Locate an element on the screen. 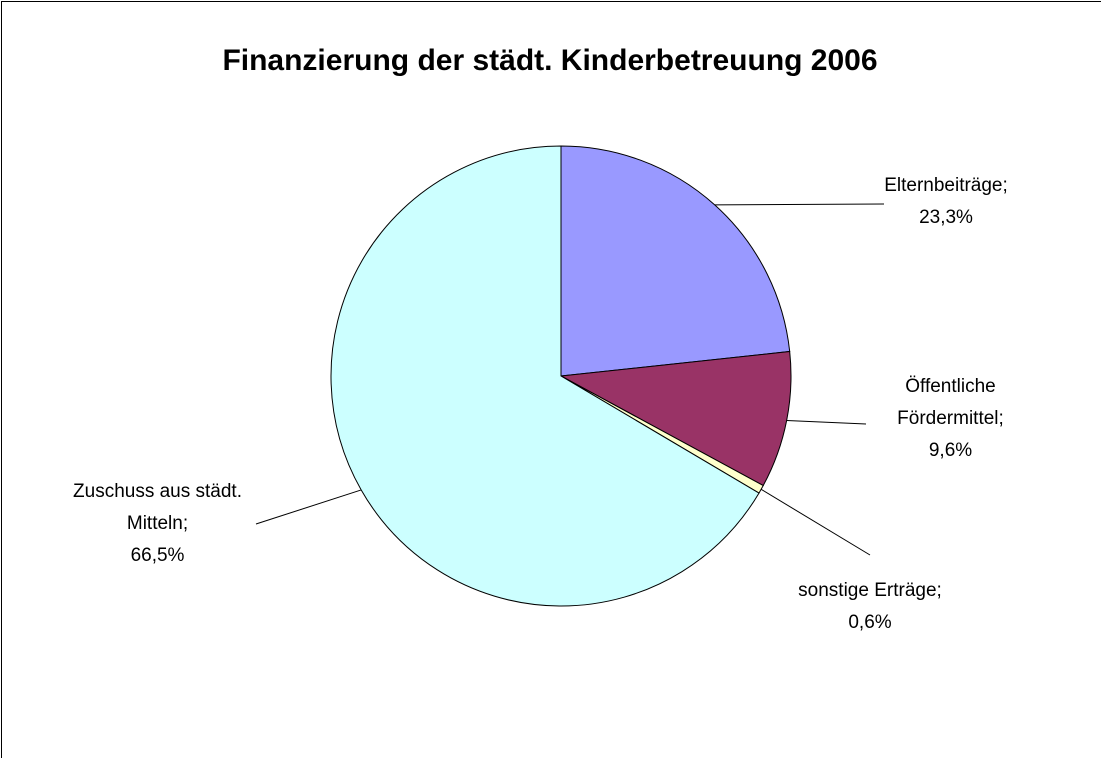 This screenshot has width=1101, height=758. category-label: Elternbeiträge; is located at coordinates (946, 185).